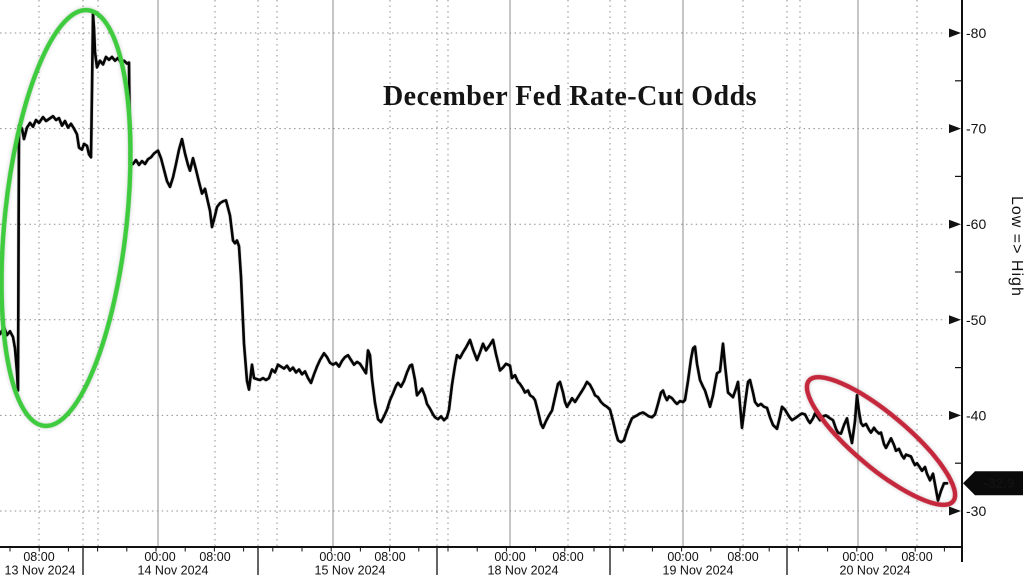 The image size is (1024, 576). I want to click on date-label: 19 Nov 2024, so click(698, 570).